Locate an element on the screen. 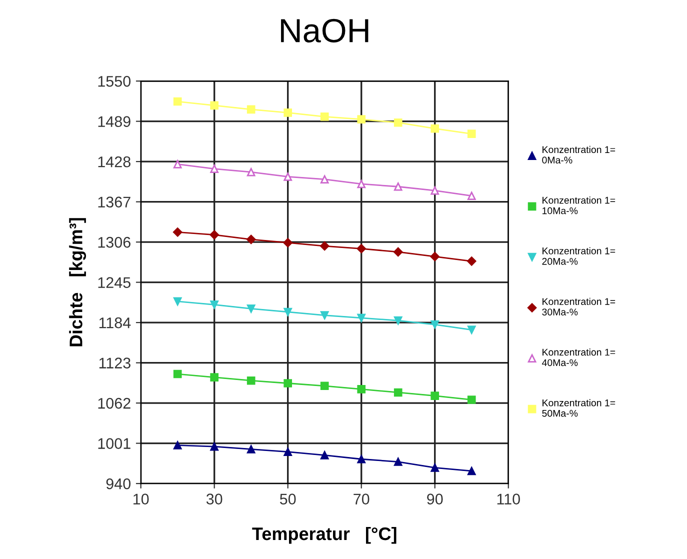  y-tick-label: 1062 is located at coordinates (114, 403).